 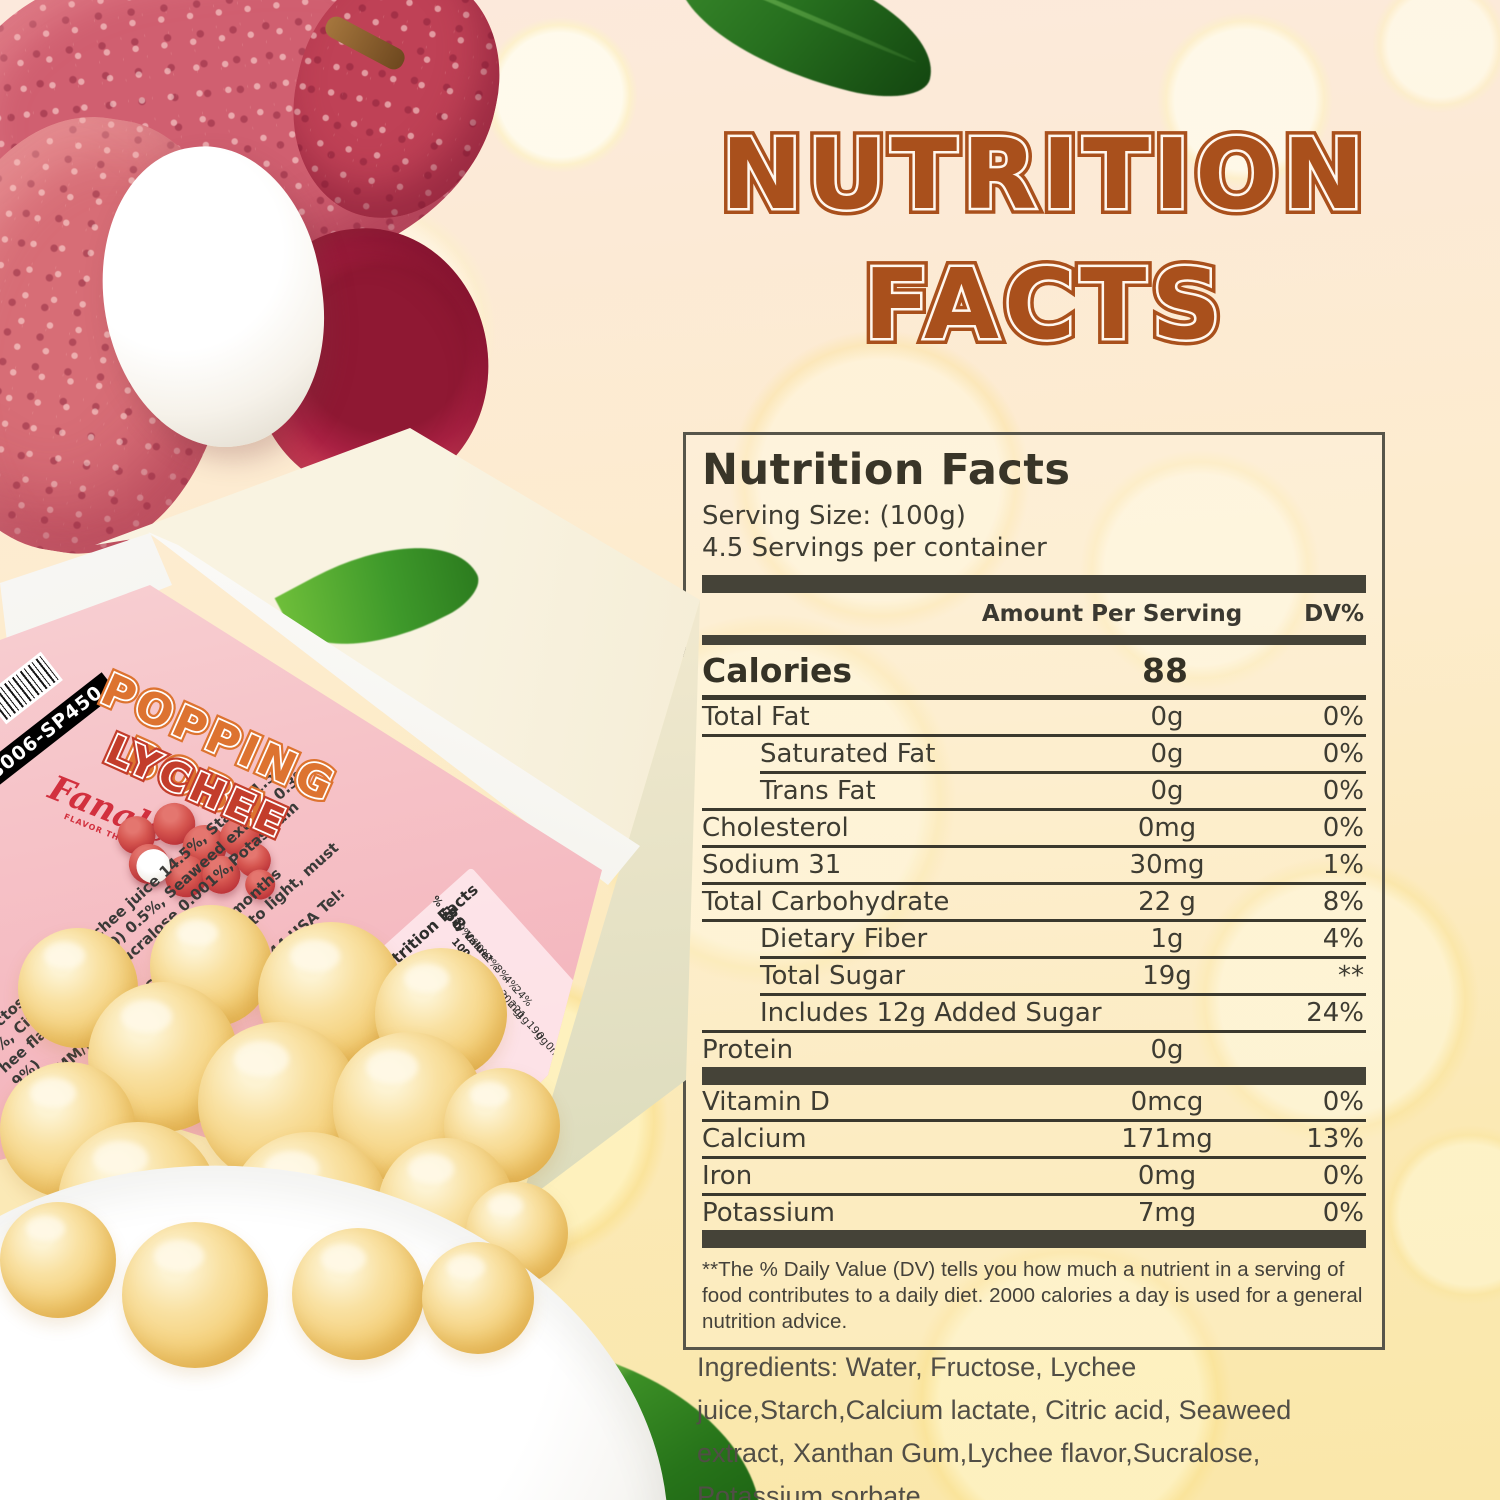 What do you see at coordinates (1343, 902) in the screenshot?
I see `row-dv: 8%` at bounding box center [1343, 902].